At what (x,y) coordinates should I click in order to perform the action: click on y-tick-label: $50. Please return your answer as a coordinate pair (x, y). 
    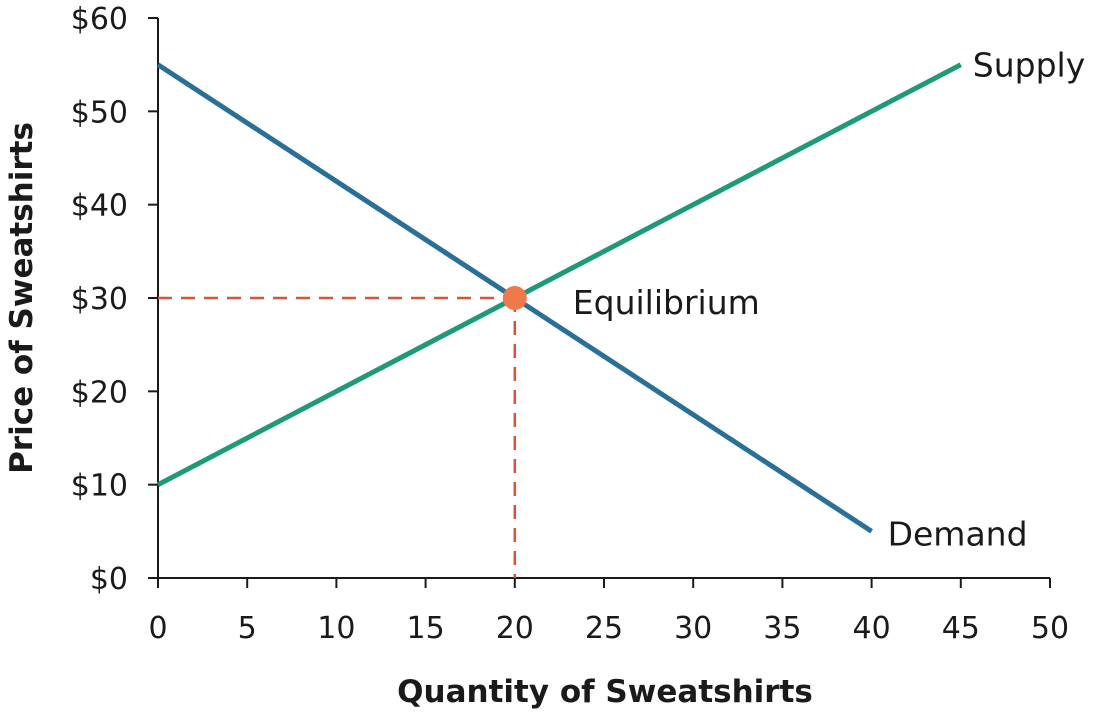
    Looking at the image, I should click on (99, 112).